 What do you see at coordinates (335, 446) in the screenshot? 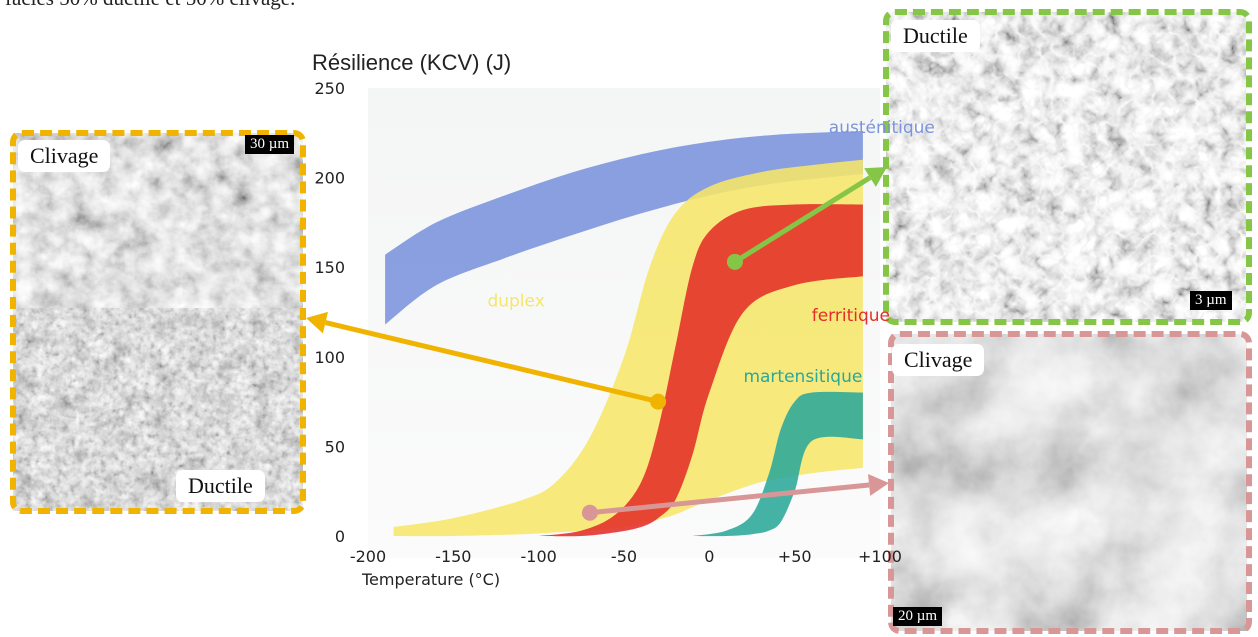
I see `y-tick-label: 50` at bounding box center [335, 446].